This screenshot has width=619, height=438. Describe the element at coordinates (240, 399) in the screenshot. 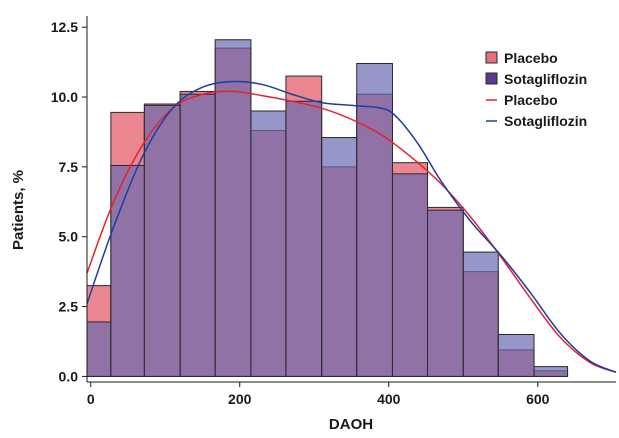

I see `x-tick-label: 200` at that location.